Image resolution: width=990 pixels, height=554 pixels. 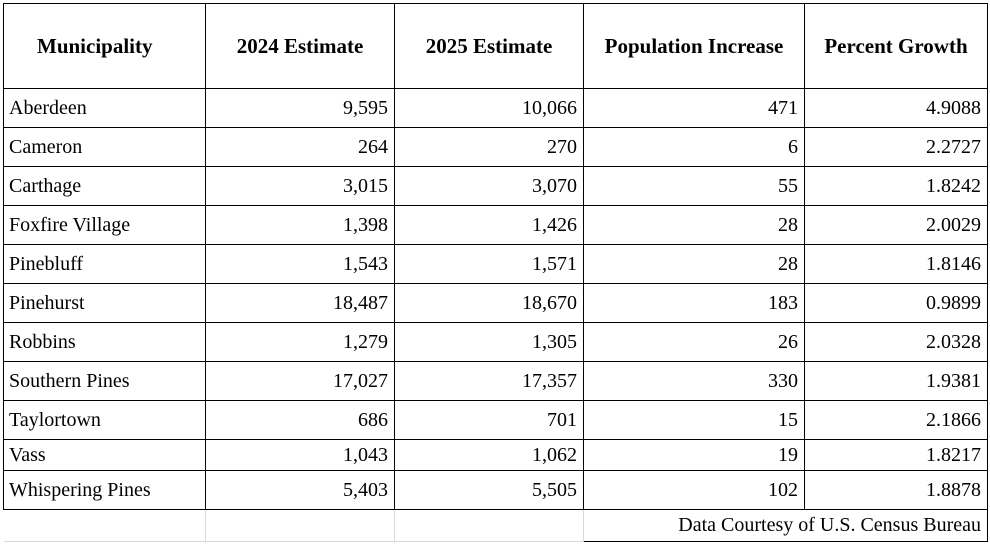 What do you see at coordinates (489, 264) in the screenshot?
I see `cell-2025-estimate: 1,571` at bounding box center [489, 264].